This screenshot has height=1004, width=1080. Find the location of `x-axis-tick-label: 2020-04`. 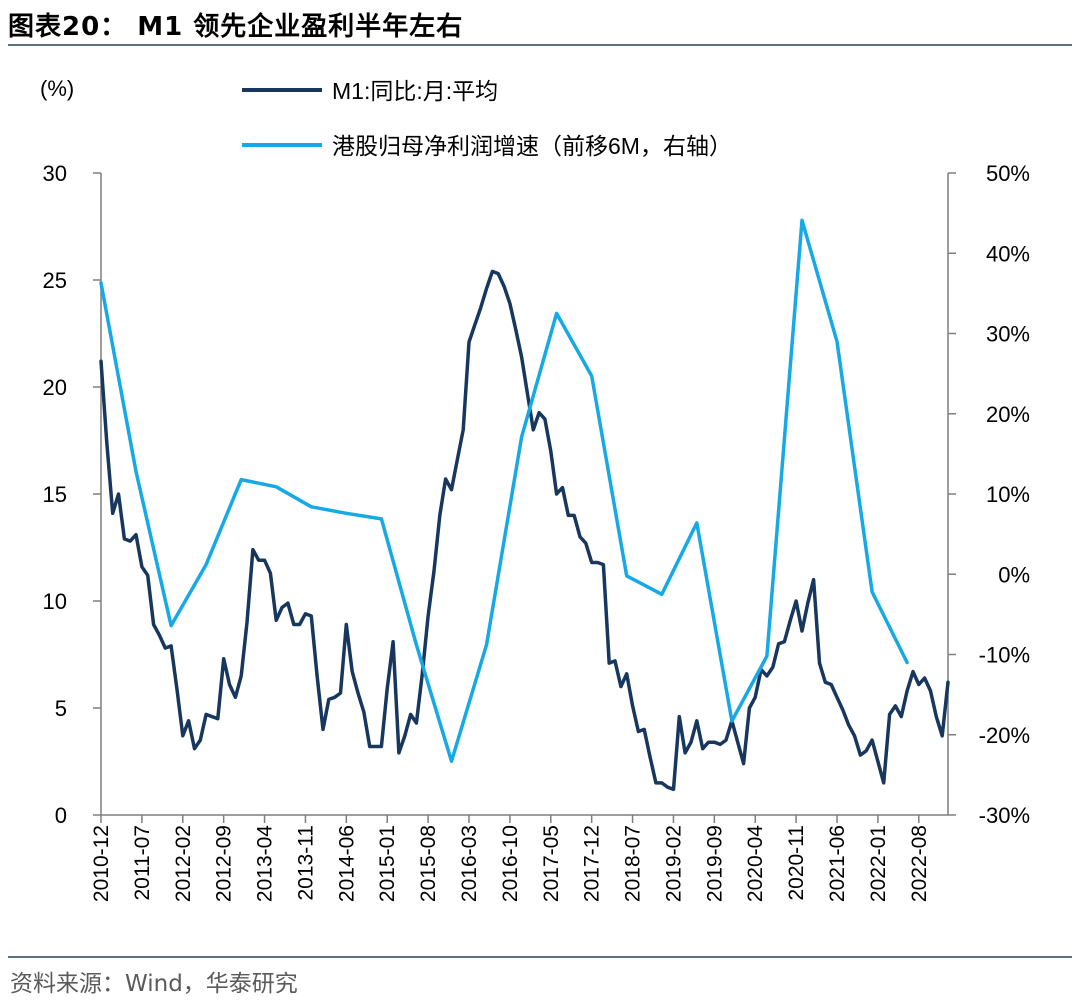

x-axis-tick-label: 2020-04 is located at coordinates (755, 863).